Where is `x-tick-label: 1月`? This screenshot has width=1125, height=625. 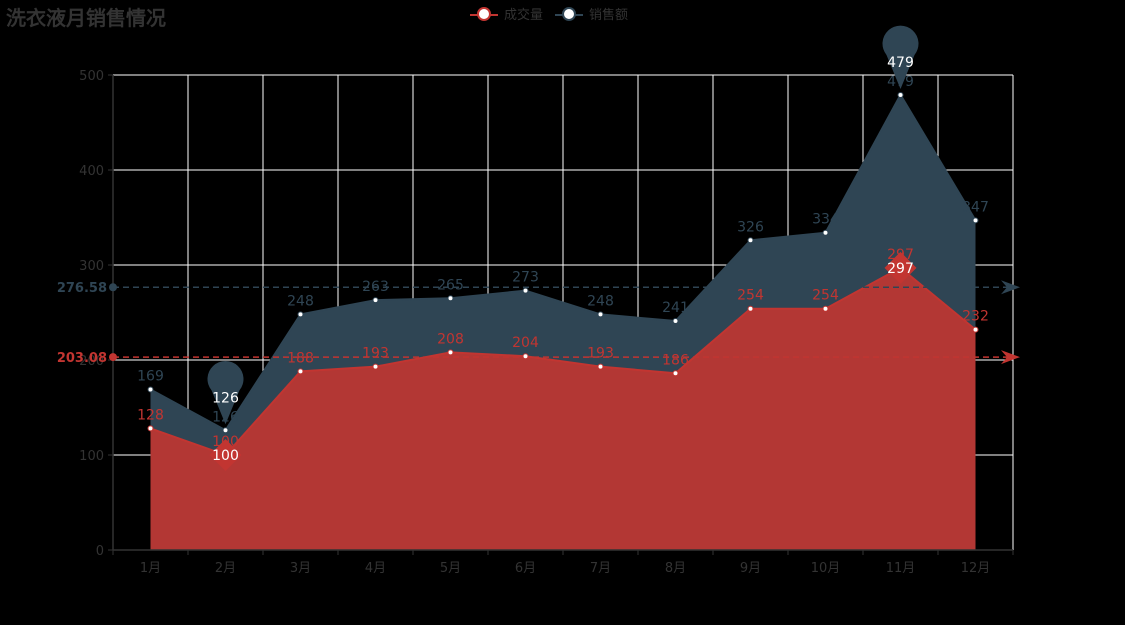
x-tick-label: 1月 is located at coordinates (150, 568).